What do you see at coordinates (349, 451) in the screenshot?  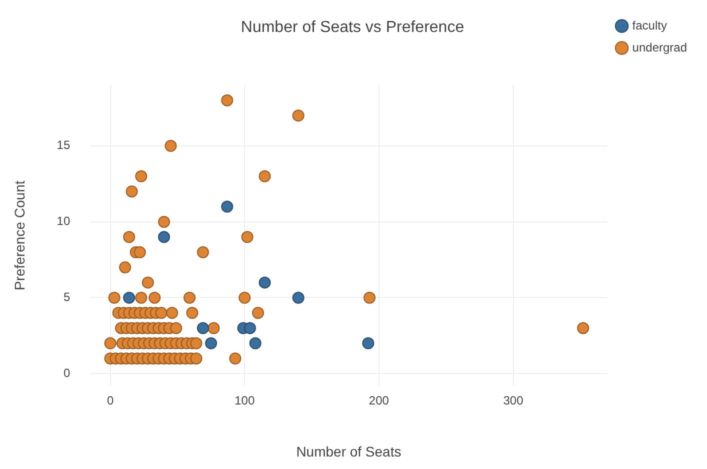 I see `x-axis-title: Number of Seats` at bounding box center [349, 451].